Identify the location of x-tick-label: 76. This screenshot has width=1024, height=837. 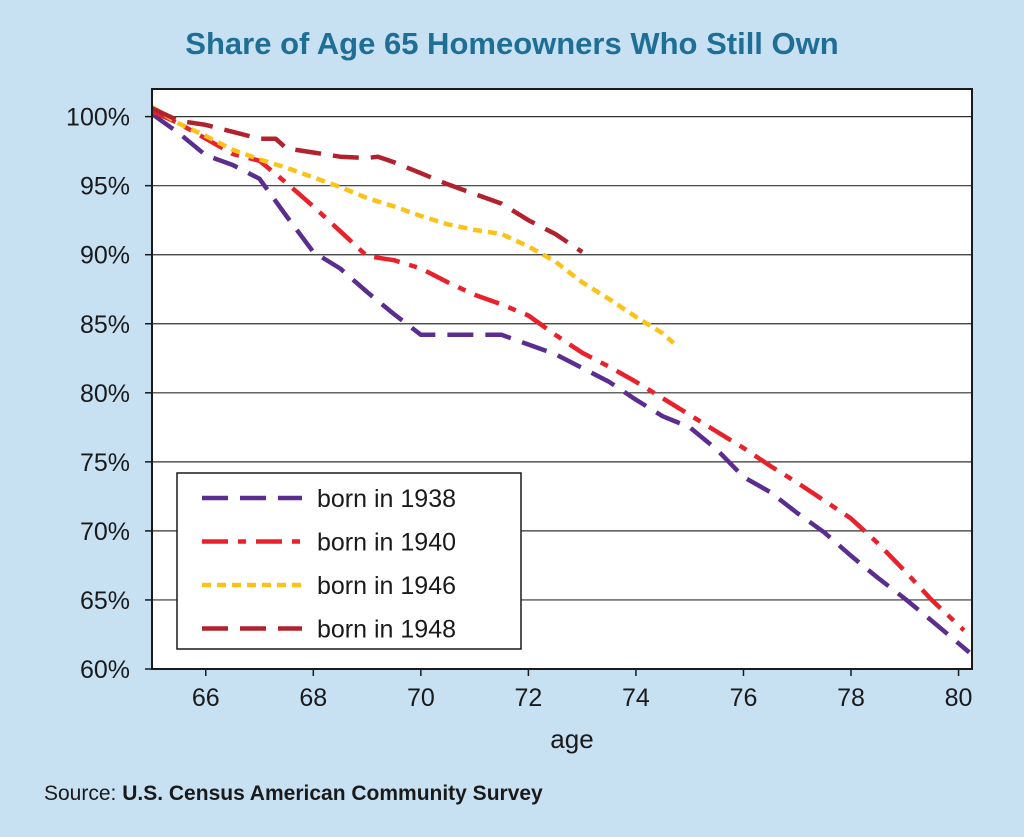
(744, 698).